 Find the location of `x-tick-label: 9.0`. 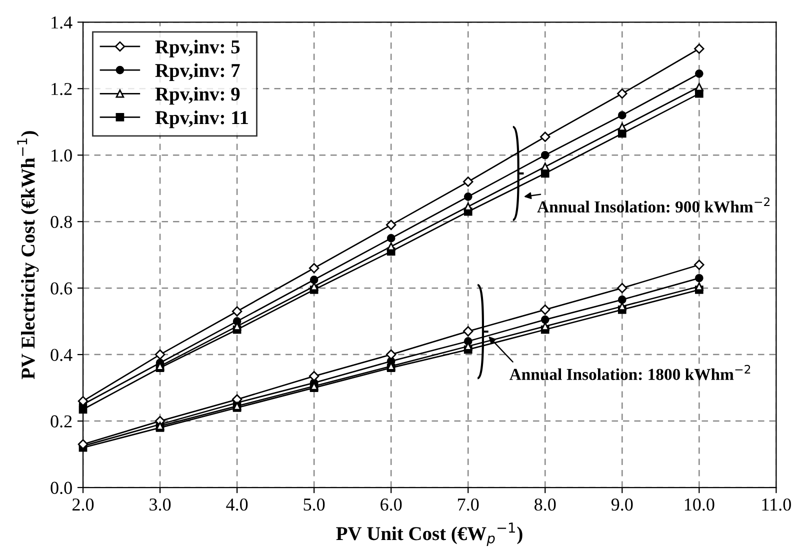

x-tick-label: 9.0 is located at coordinates (622, 504).